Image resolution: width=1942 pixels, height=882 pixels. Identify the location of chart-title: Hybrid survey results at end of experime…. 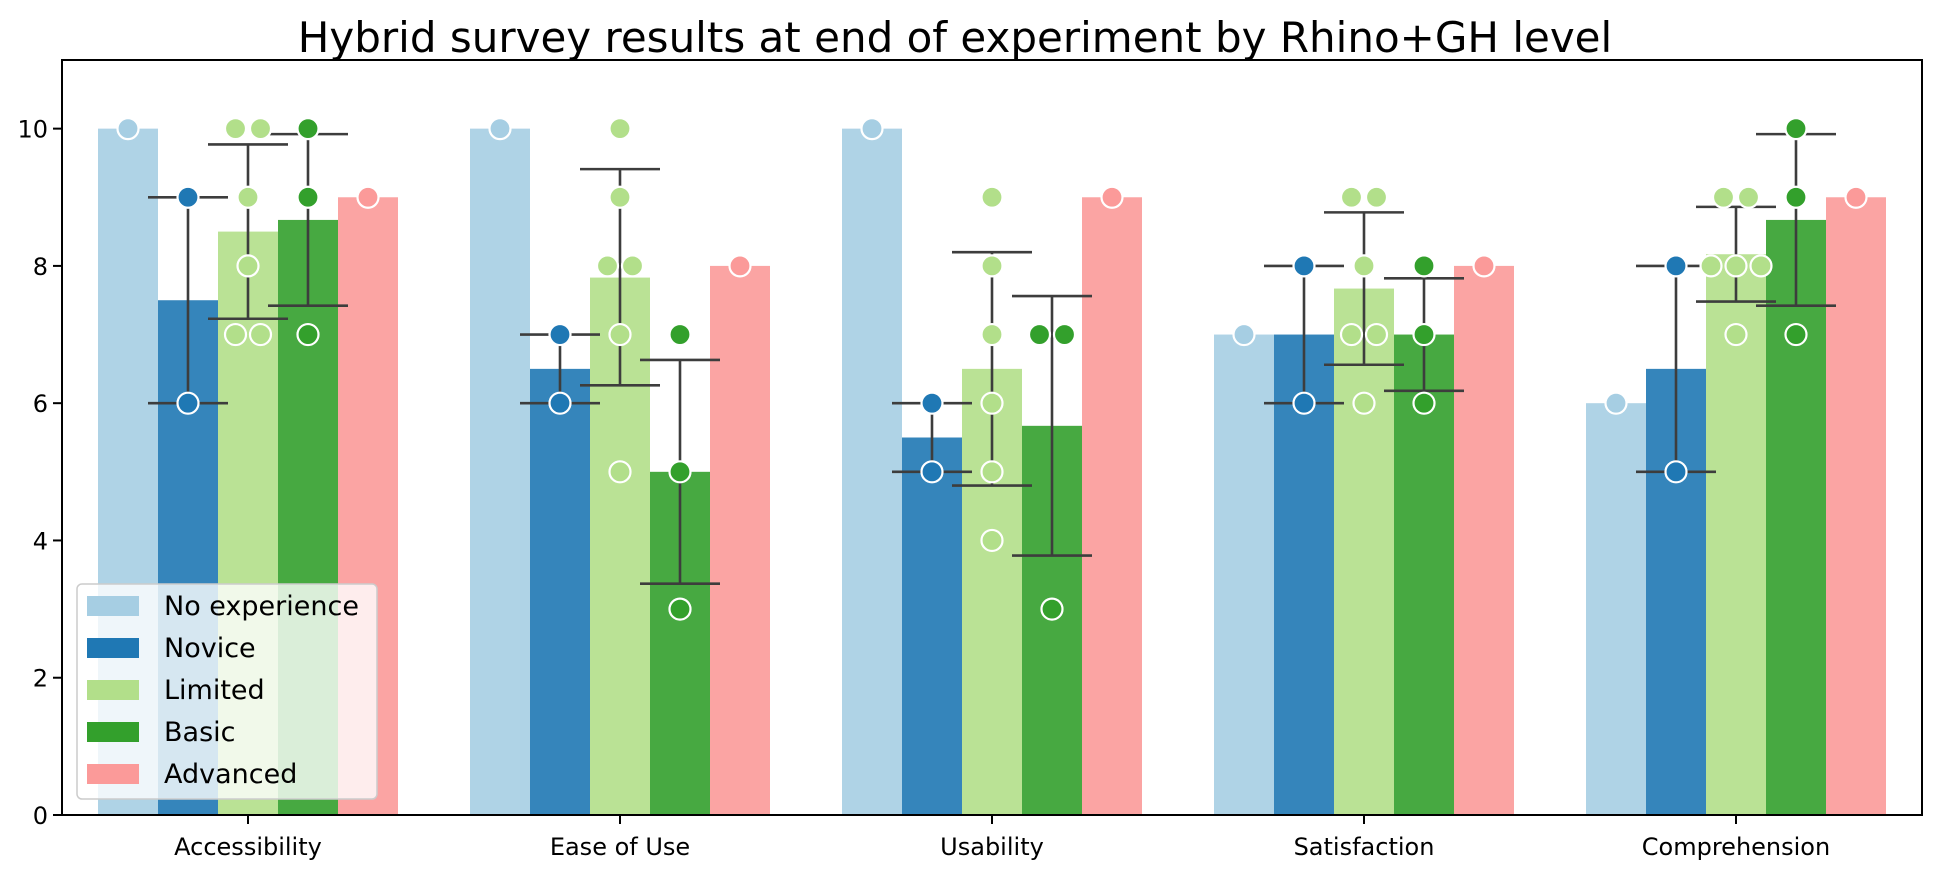
(955, 37).